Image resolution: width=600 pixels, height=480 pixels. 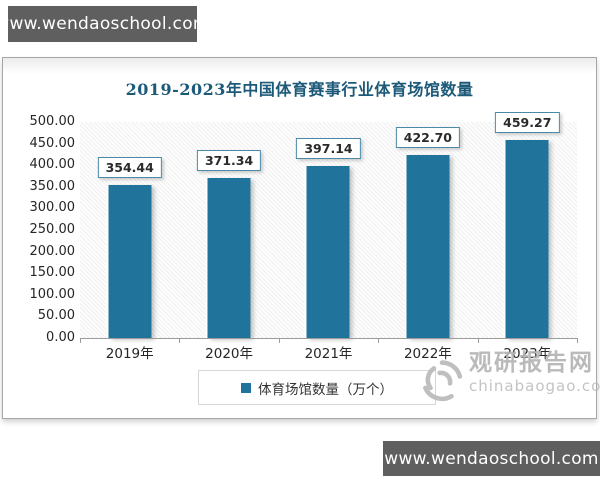 I want to click on brand-text-block: 观研报告网 chinabaogao.com, so click(x=534, y=377).